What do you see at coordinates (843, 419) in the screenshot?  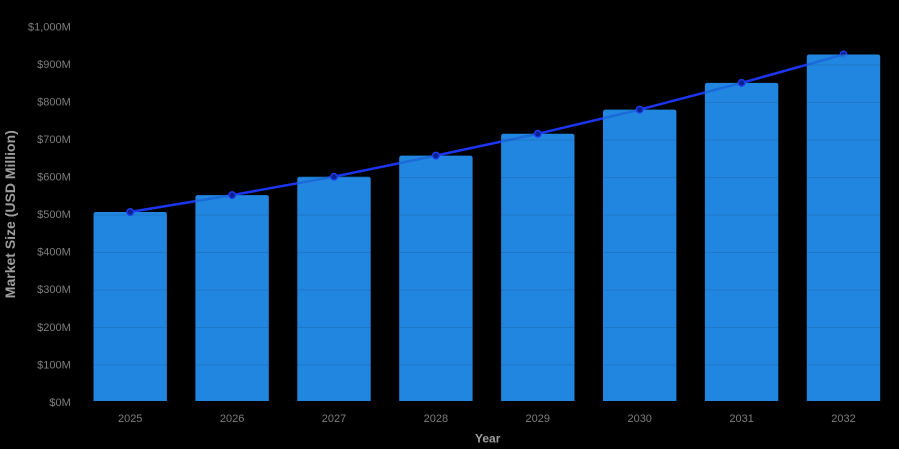 I see `svg-text: 2032` at bounding box center [843, 419].